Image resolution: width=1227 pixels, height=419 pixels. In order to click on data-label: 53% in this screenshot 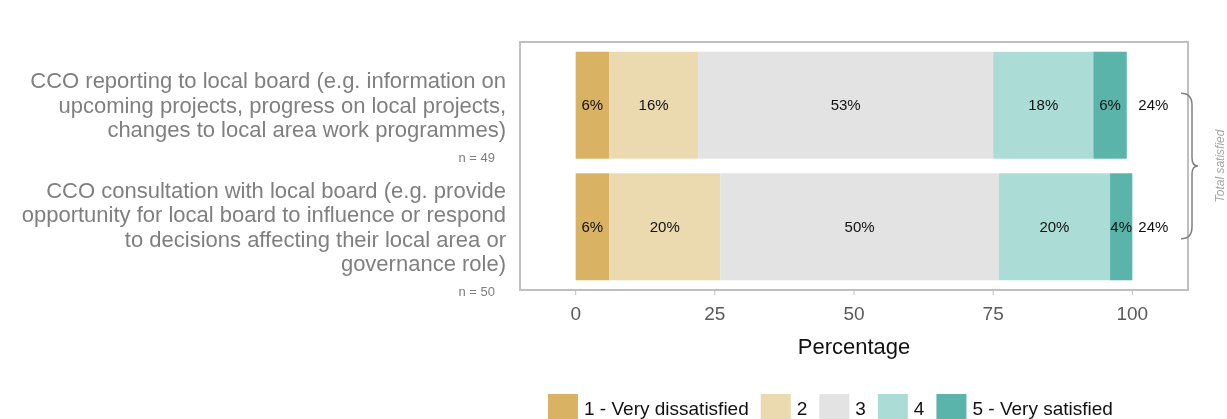, I will do `click(845, 105)`.